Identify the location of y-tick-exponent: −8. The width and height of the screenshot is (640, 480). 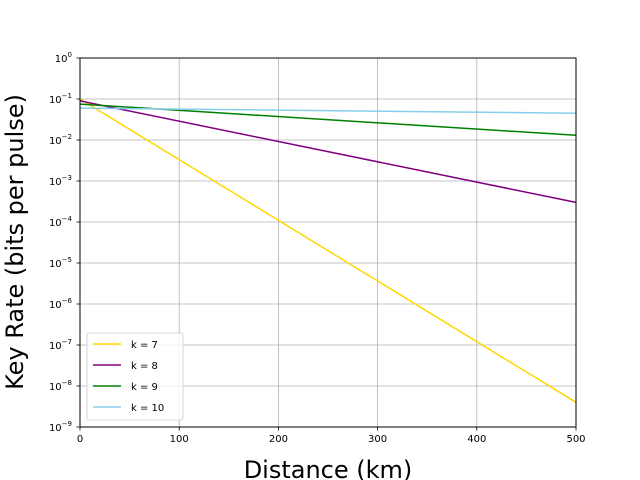
(67, 383).